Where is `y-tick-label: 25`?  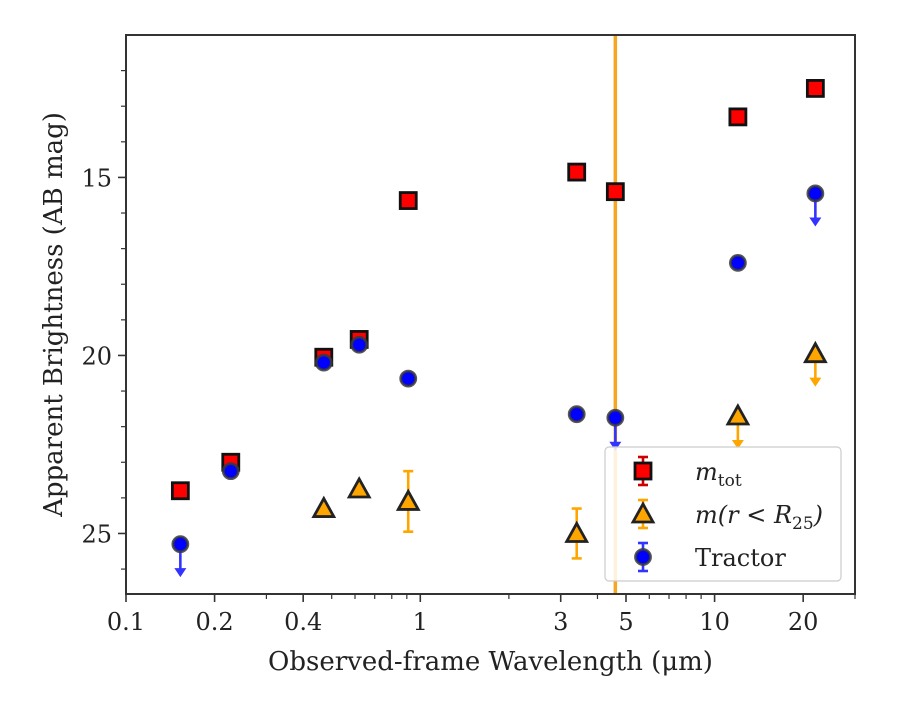 y-tick-label: 25 is located at coordinates (96, 534).